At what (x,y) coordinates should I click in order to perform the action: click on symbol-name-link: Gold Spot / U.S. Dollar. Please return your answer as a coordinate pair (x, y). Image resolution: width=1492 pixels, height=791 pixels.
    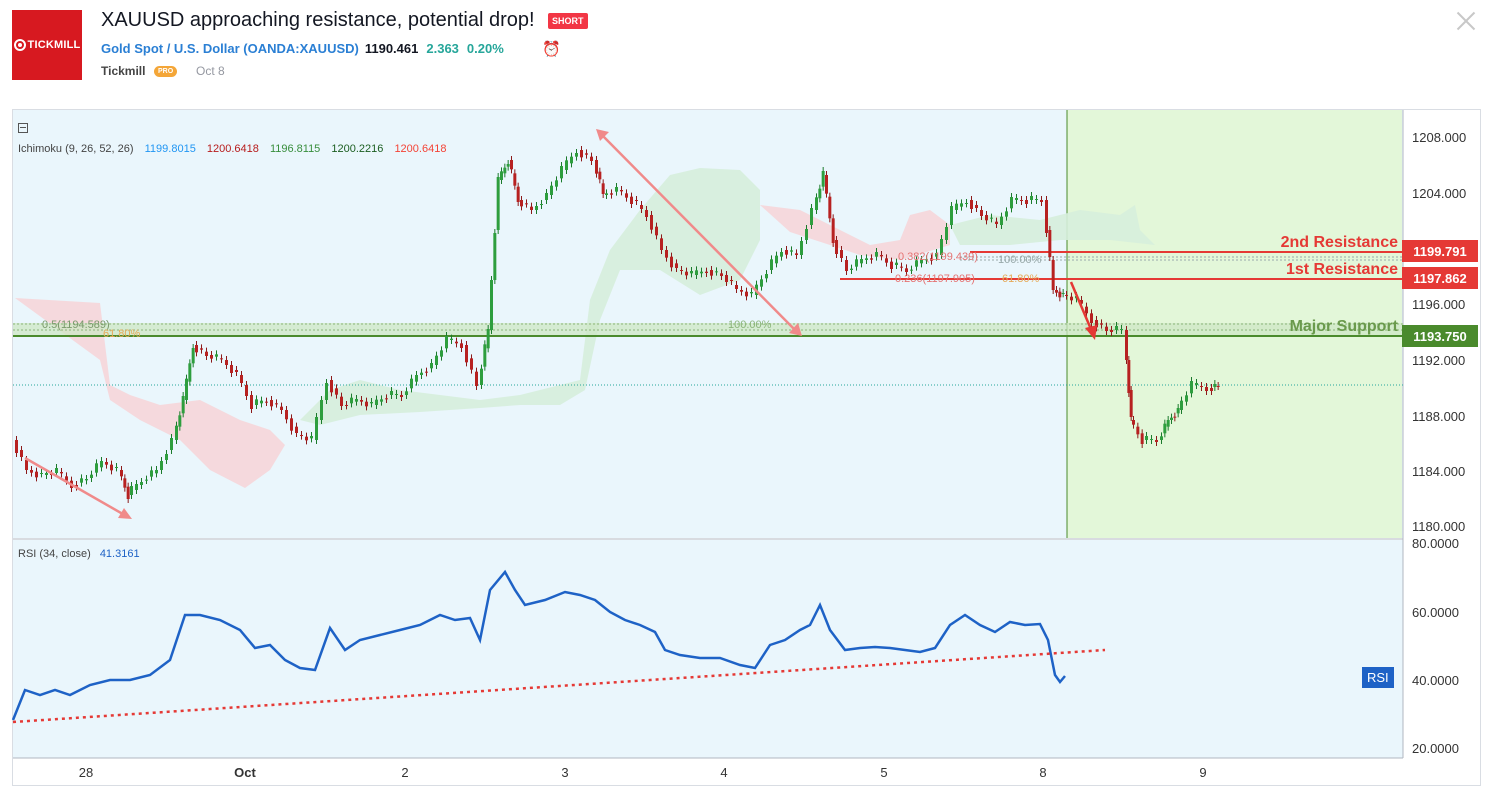
    Looking at the image, I should click on (170, 48).